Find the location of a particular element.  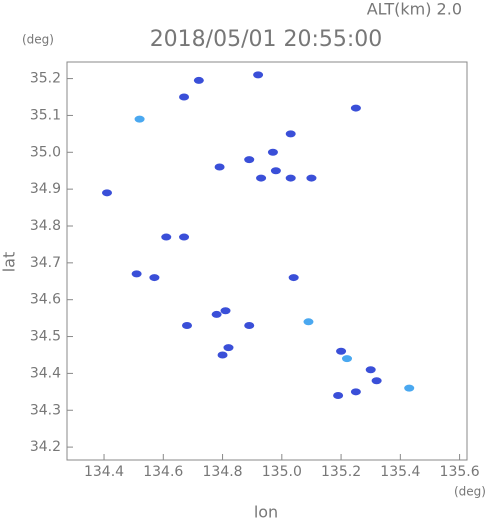

y-tick-label: 34.2 is located at coordinates (45, 447).